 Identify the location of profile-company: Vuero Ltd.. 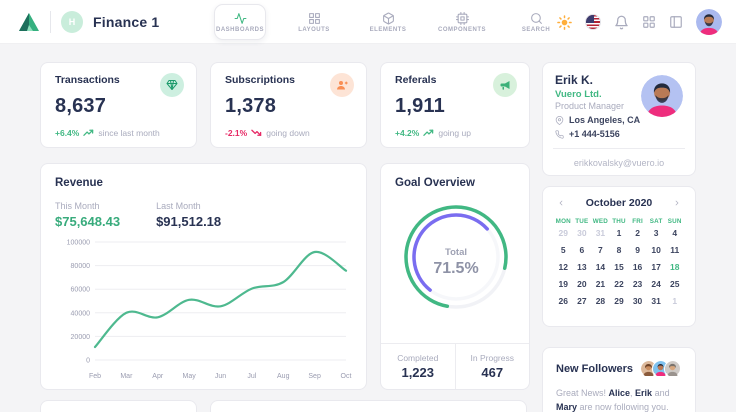
(578, 94).